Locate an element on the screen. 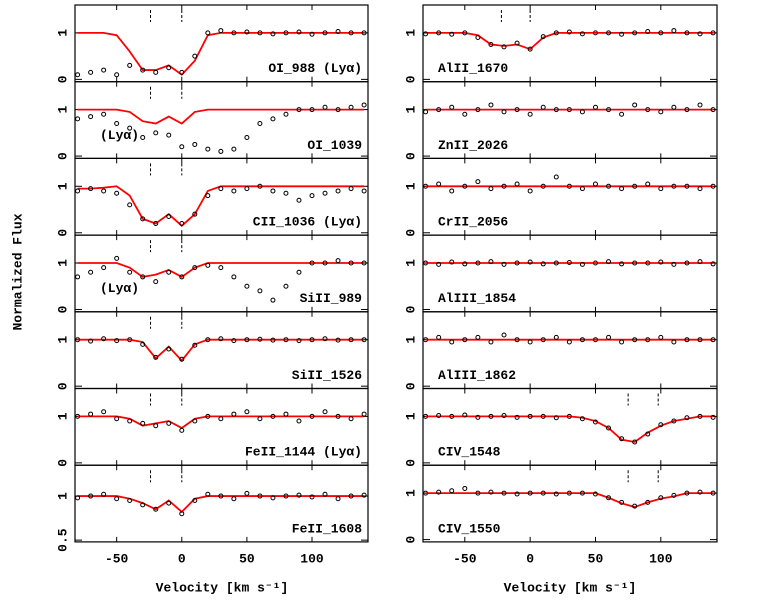 This screenshot has height=605, width=763. panel-label: CrII_2056 is located at coordinates (473, 222).